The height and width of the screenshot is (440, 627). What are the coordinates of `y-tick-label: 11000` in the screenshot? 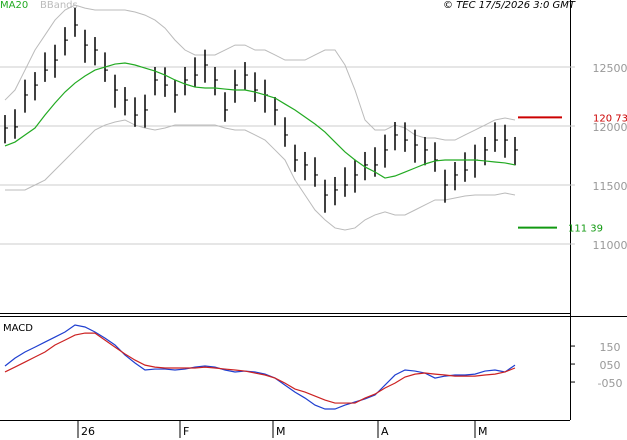 It's located at (610, 245).